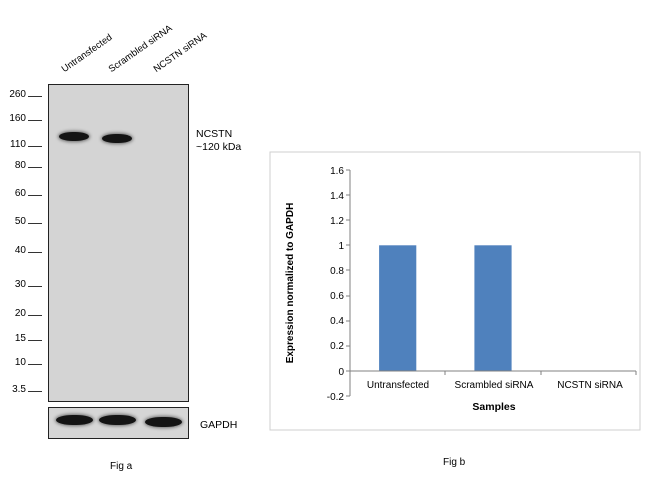  What do you see at coordinates (20, 193) in the screenshot?
I see `mw-marker-60: 60` at bounding box center [20, 193].